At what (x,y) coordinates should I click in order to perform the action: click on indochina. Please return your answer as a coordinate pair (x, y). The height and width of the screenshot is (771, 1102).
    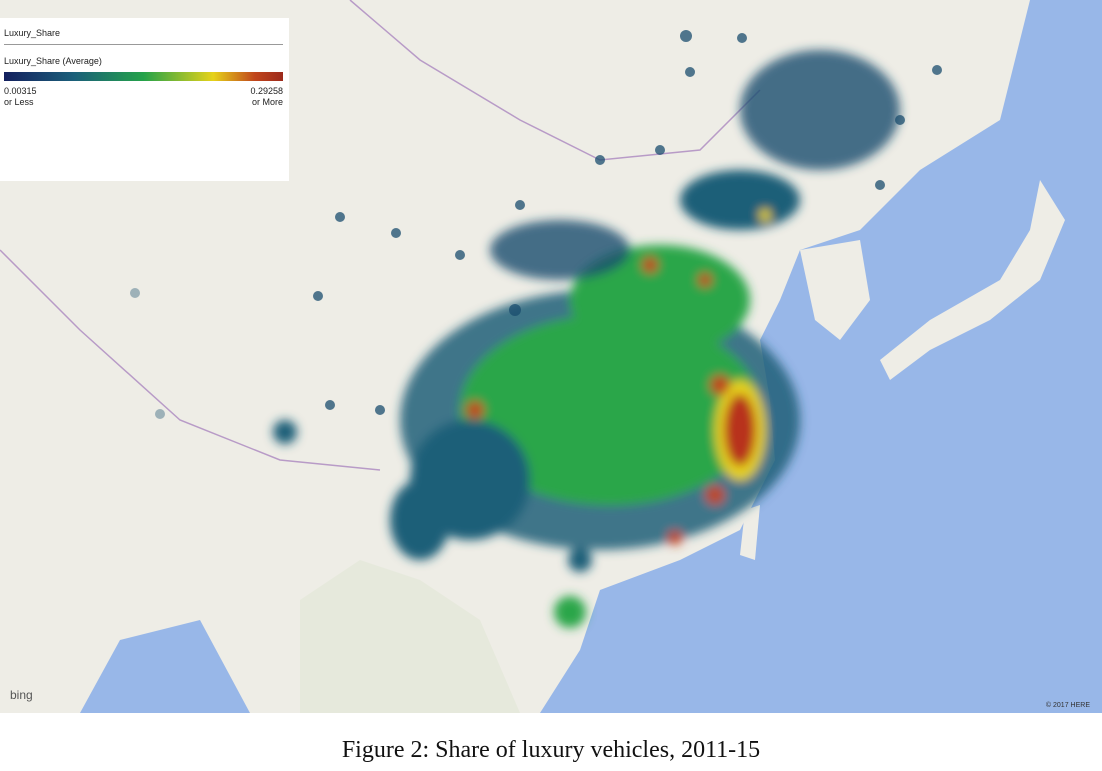
    Looking at the image, I should click on (410, 636).